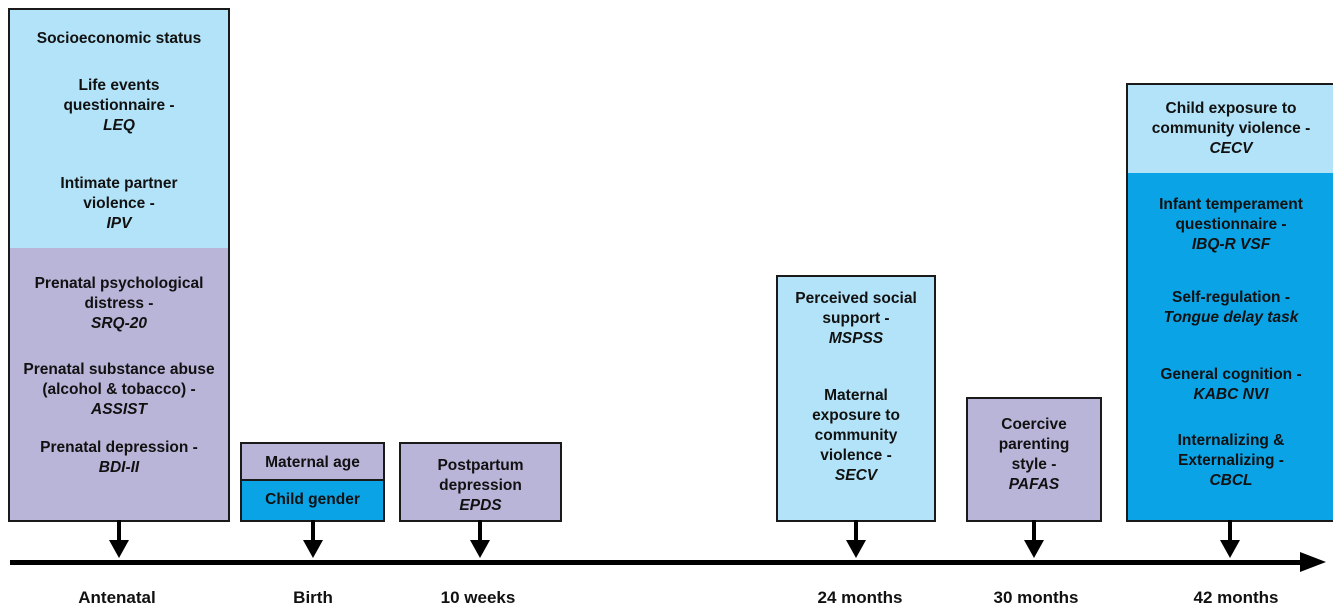 Image resolution: width=1333 pixels, height=612 pixels. I want to click on cbcl-line2: Externalizing -, so click(1231, 460).